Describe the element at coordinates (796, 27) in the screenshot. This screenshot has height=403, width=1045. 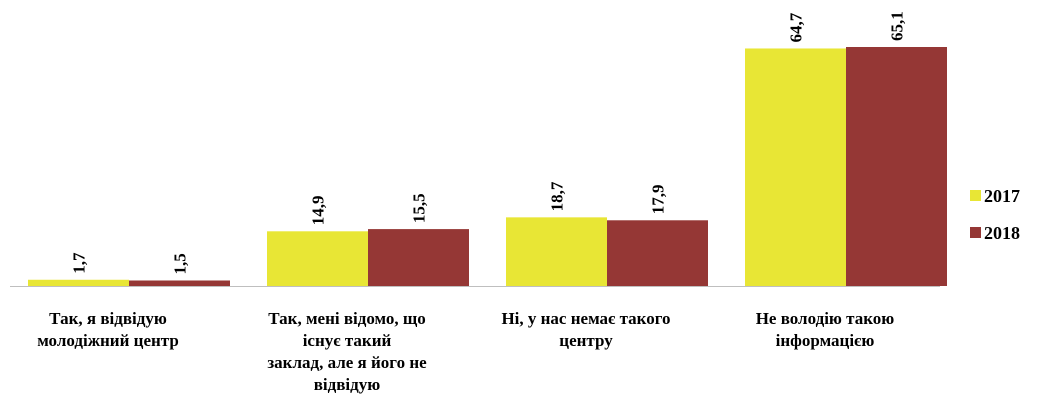
I see `value-label-2017-3: 64,7` at that location.